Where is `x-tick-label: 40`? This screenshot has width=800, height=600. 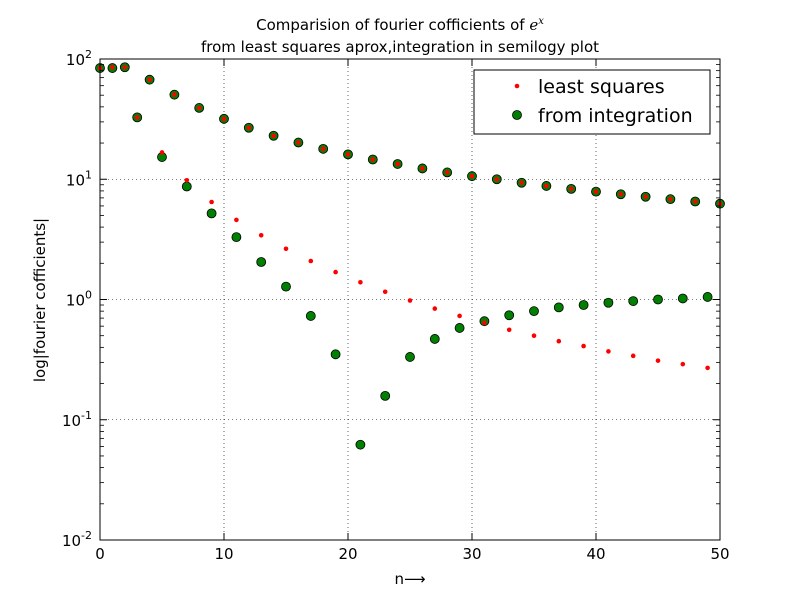
x-tick-label: 40 is located at coordinates (595, 554).